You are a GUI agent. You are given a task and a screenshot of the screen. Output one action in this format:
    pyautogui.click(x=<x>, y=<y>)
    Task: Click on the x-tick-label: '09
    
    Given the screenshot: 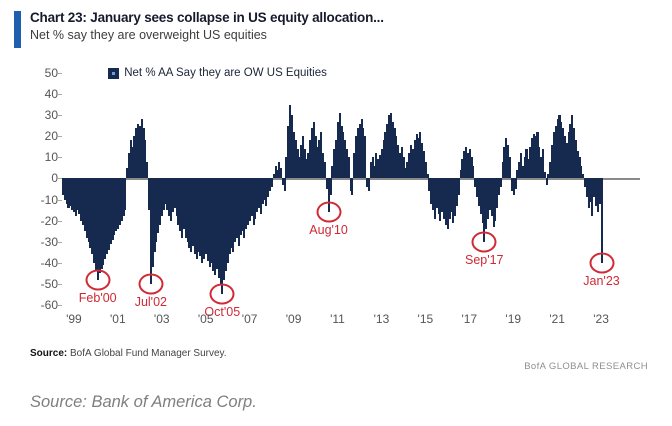 What is the action you would take?
    pyautogui.click(x=293, y=319)
    